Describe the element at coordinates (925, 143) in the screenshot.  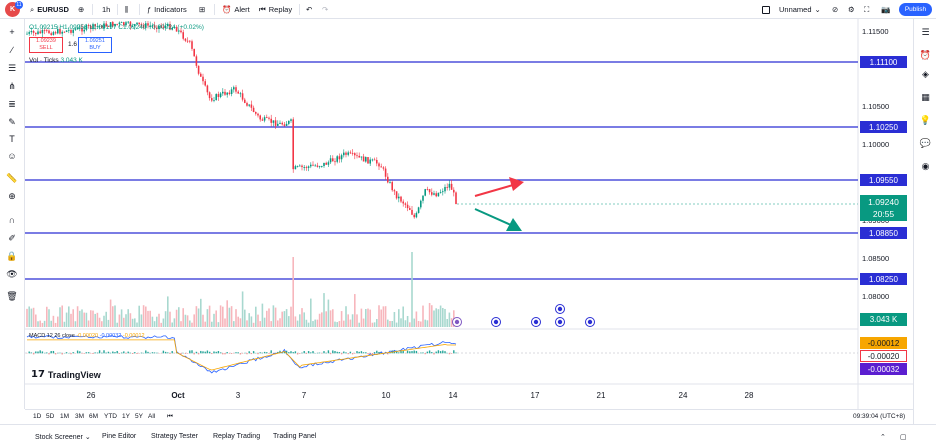
I see `chat-icon: 💬` at that location.